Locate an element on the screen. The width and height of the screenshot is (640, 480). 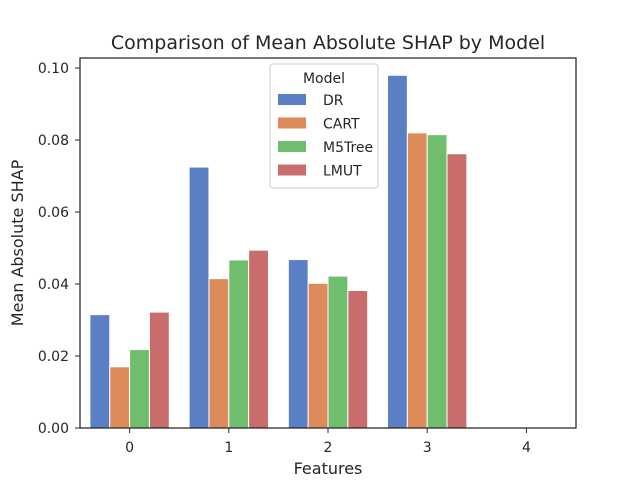
x-tick-label: 2 is located at coordinates (328, 448).